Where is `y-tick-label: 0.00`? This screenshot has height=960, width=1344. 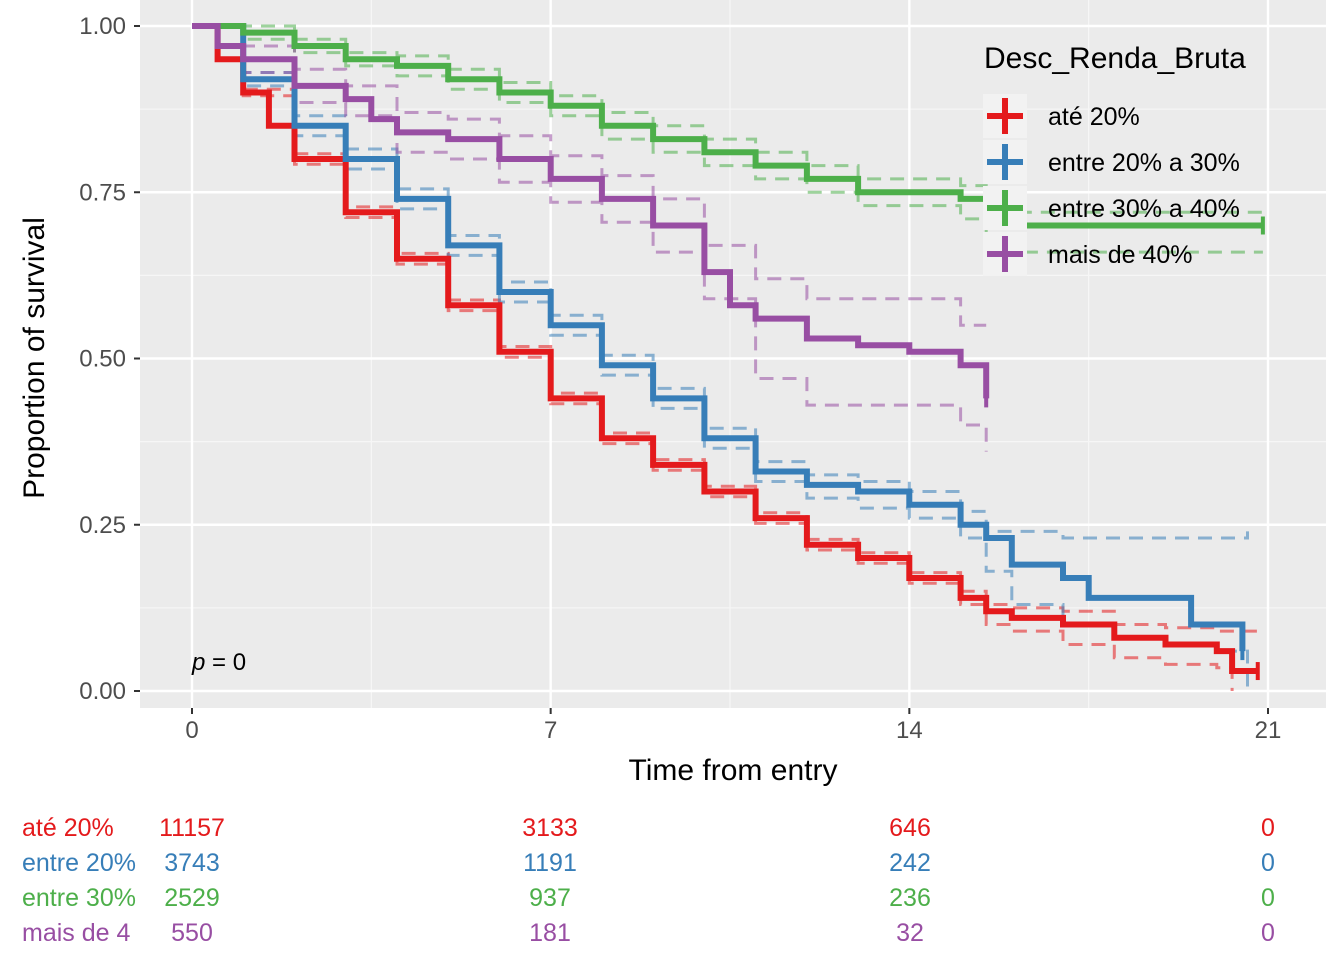
y-tick-label: 0.00 is located at coordinates (102, 691).